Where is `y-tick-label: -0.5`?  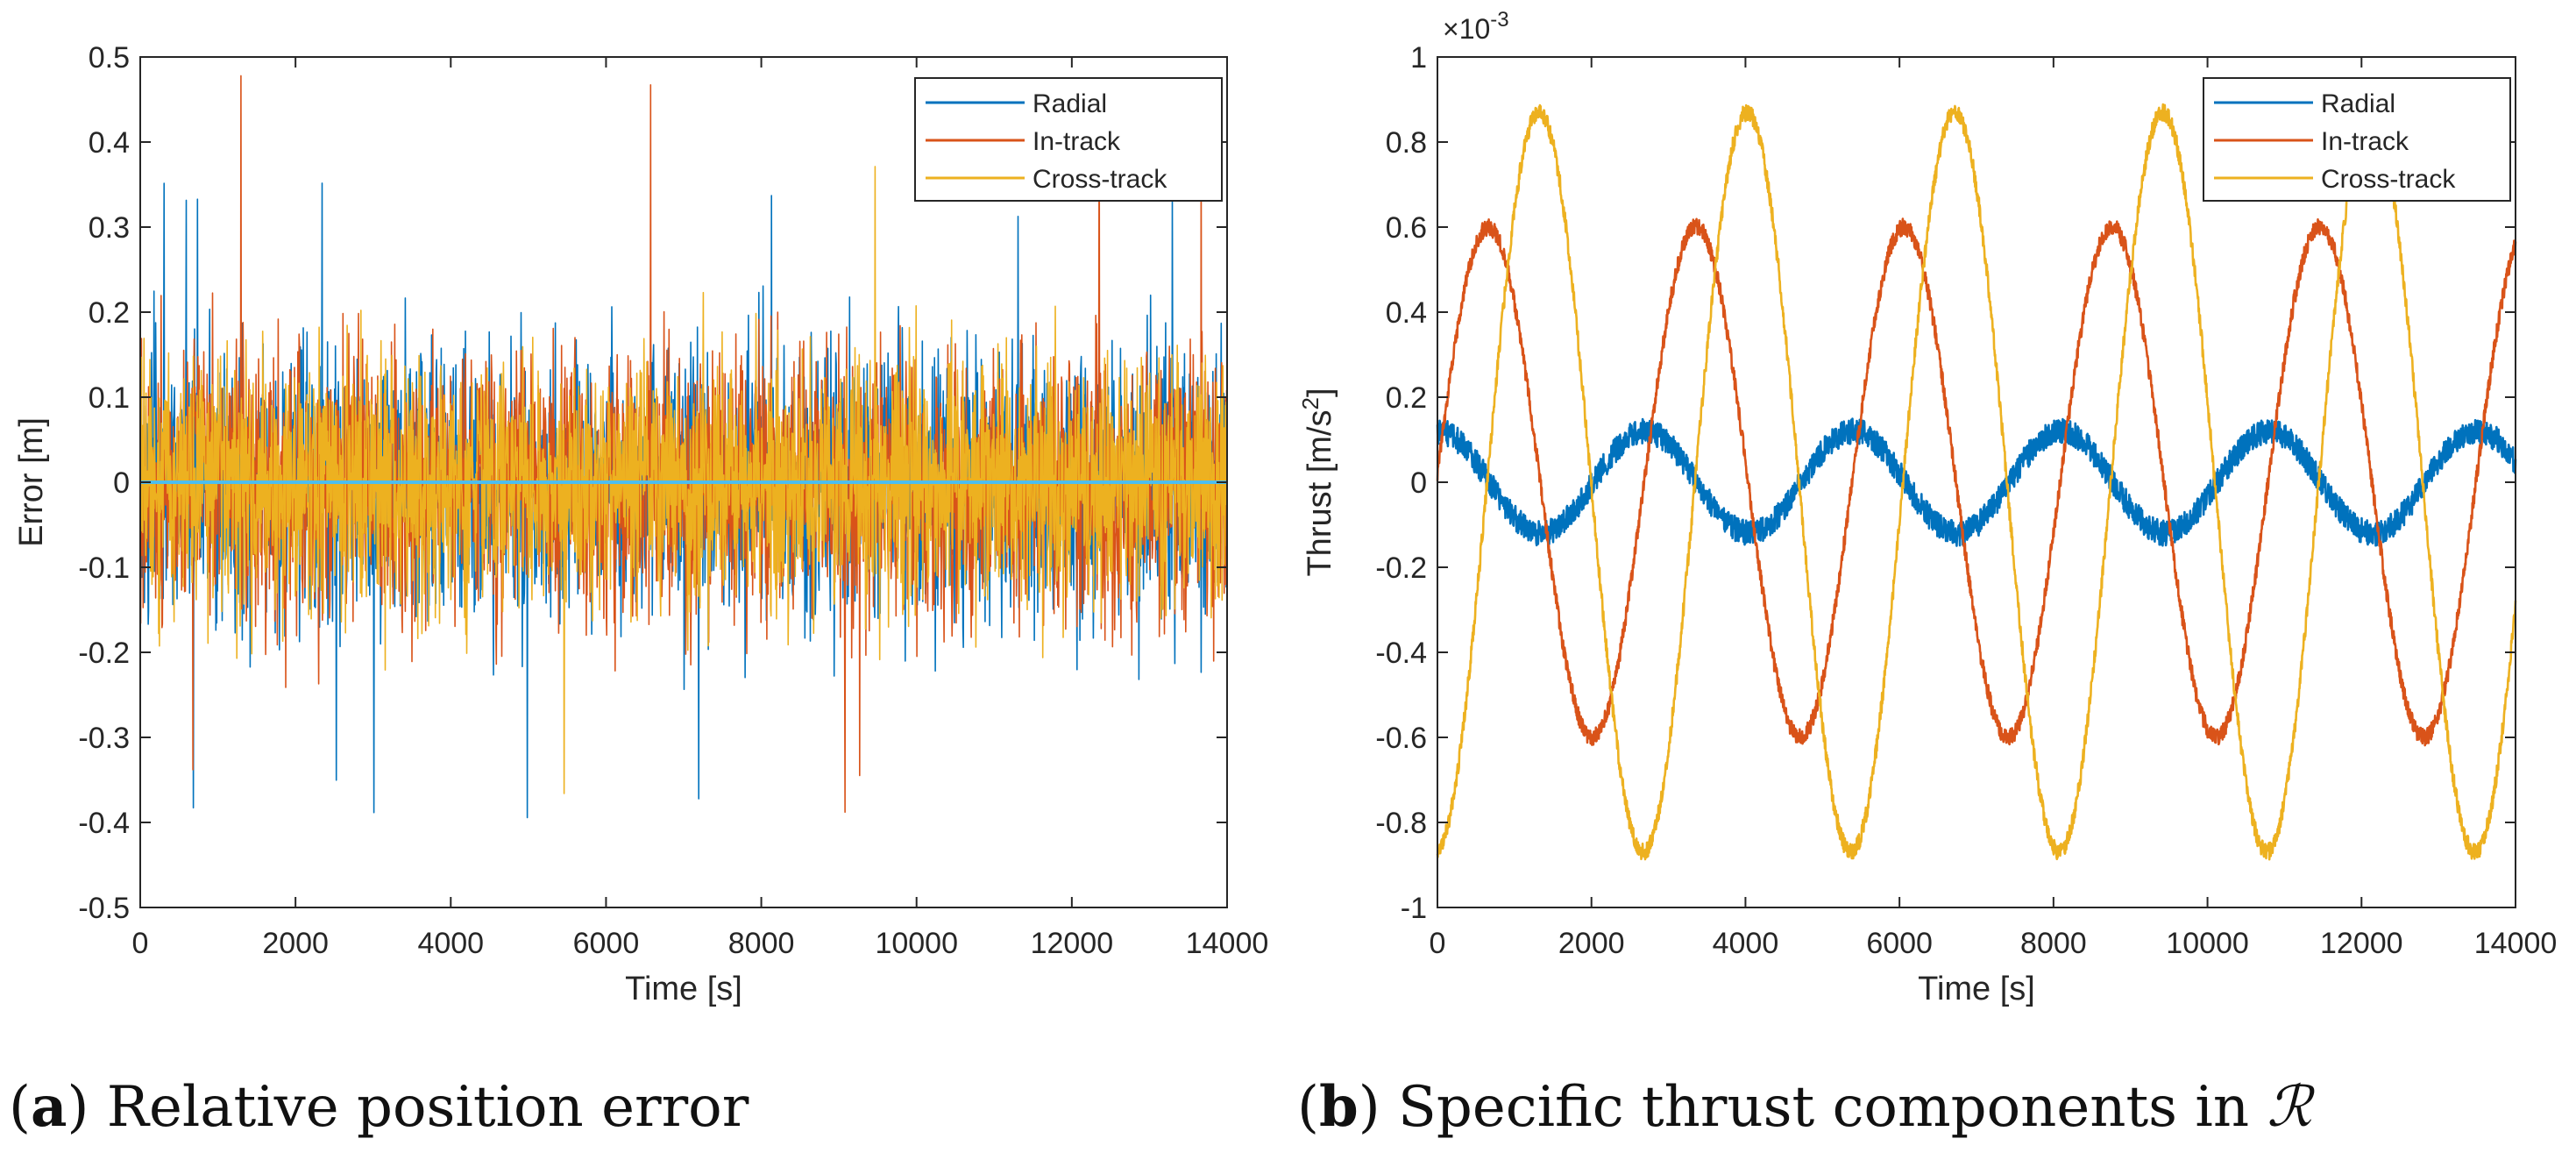
y-tick-label: -0.5 is located at coordinates (104, 908).